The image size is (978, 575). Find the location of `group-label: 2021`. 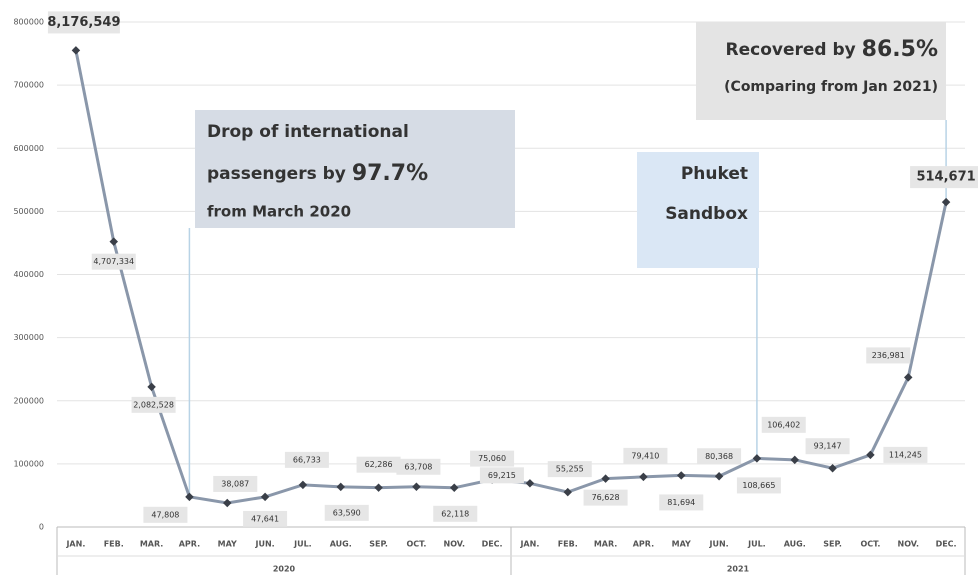

group-label: 2021 is located at coordinates (738, 569).